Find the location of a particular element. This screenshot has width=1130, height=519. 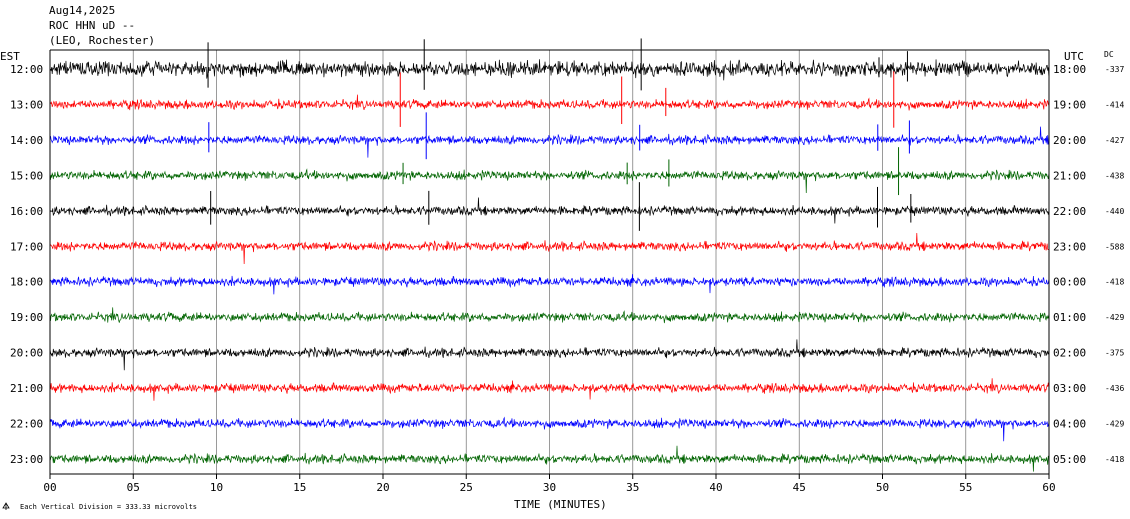

est-hour-label: 14:00 is located at coordinates (26, 140).